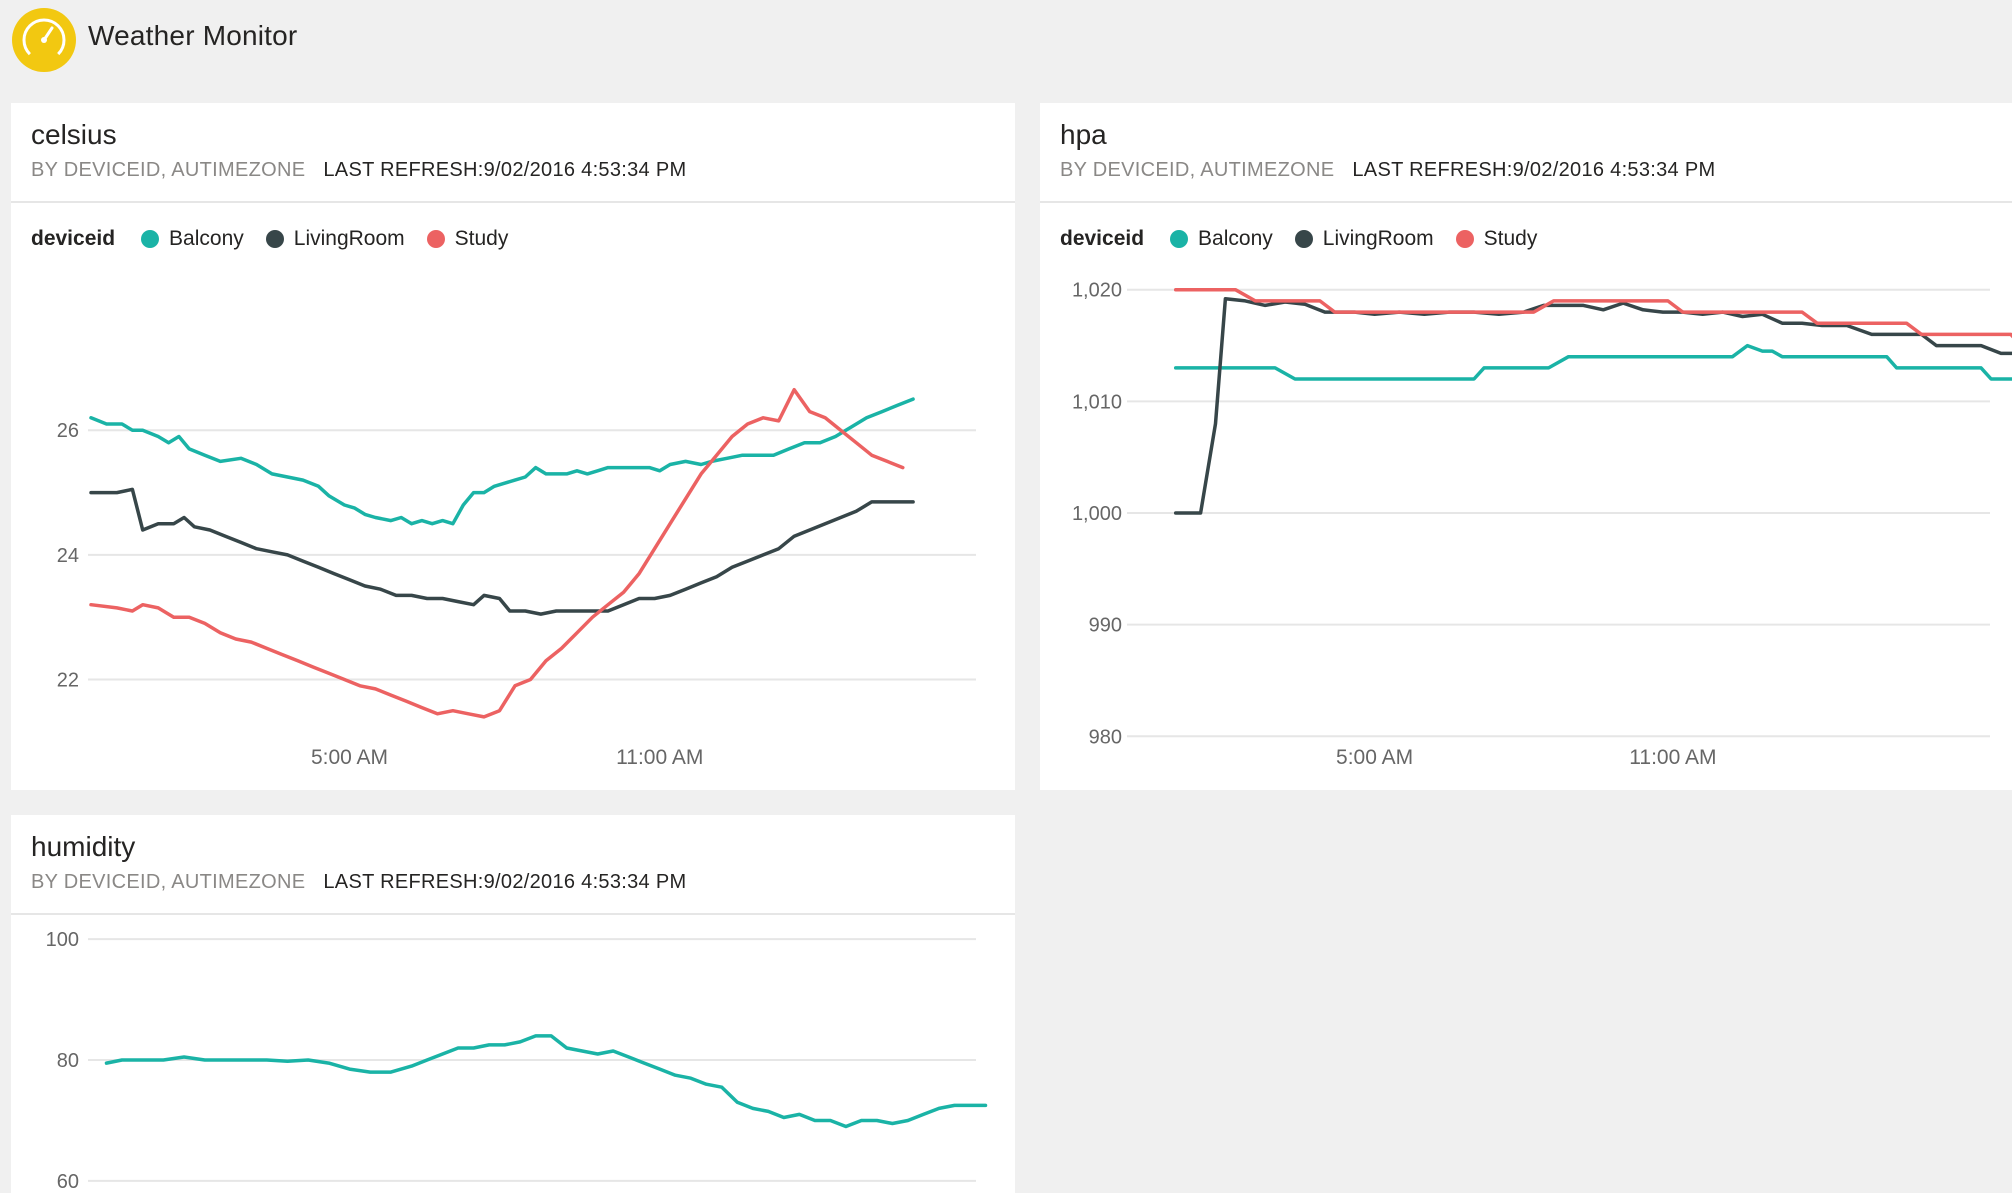 This screenshot has height=1193, width=2012. I want to click on app-title: Weather Monitor, so click(193, 35).